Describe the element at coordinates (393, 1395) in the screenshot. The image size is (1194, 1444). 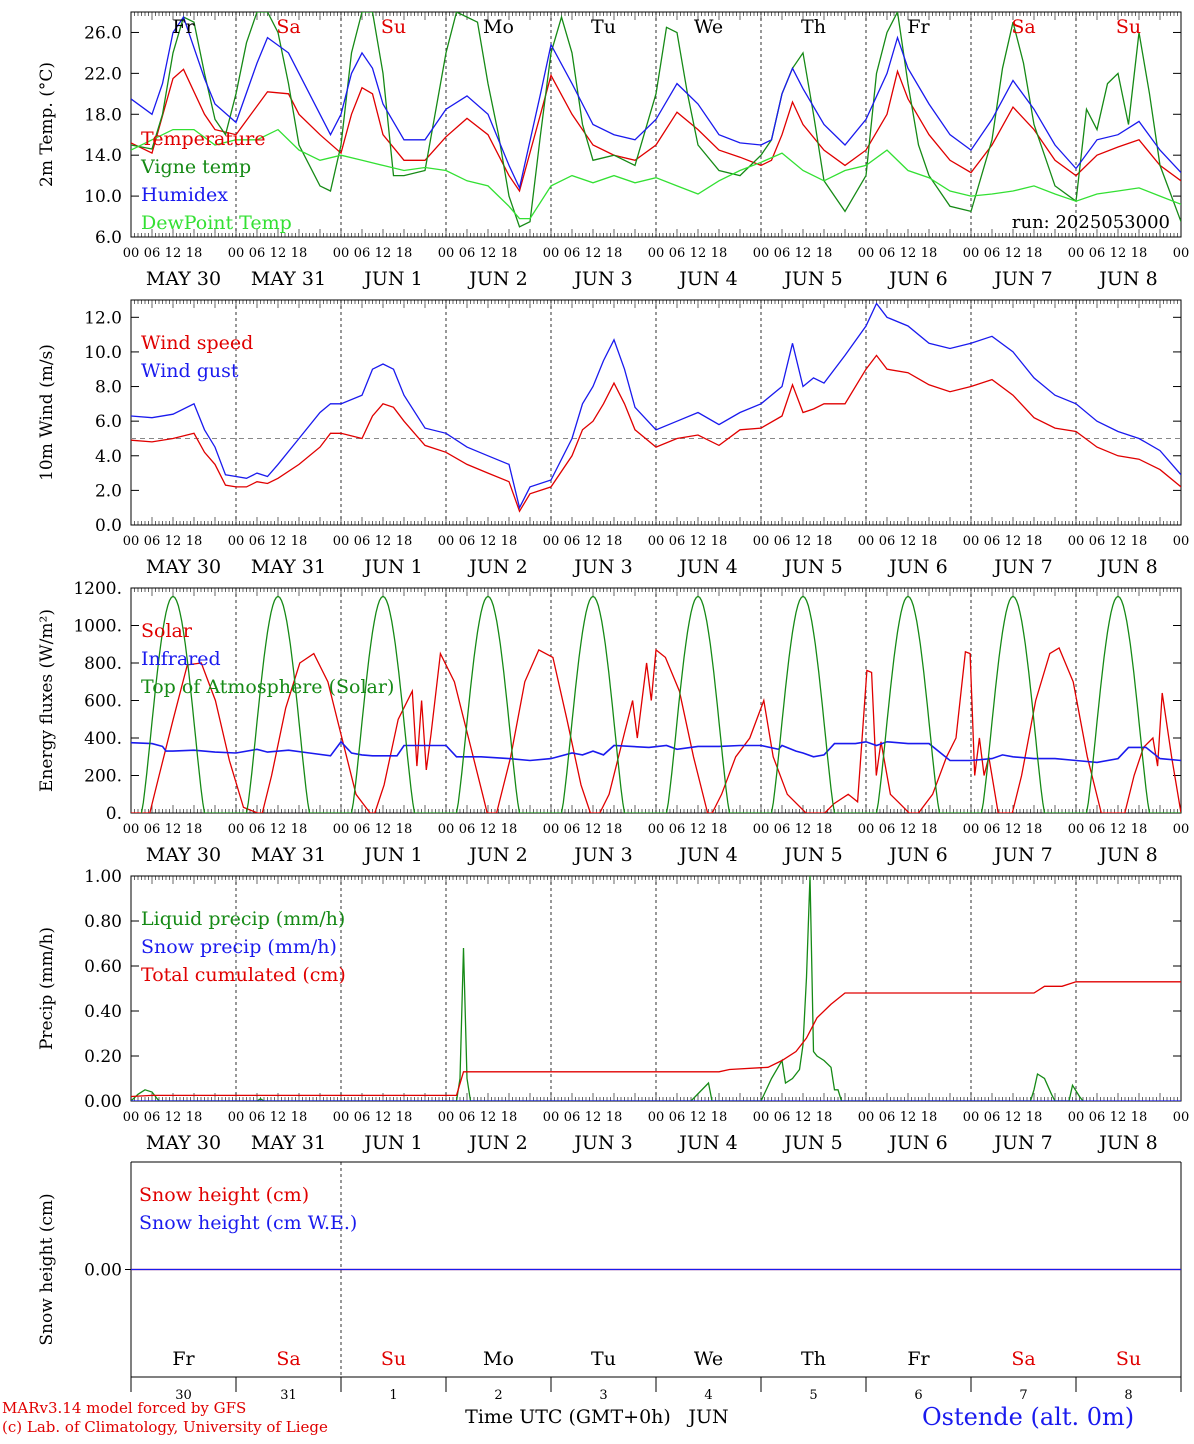
I see `day-number-label: 1` at that location.